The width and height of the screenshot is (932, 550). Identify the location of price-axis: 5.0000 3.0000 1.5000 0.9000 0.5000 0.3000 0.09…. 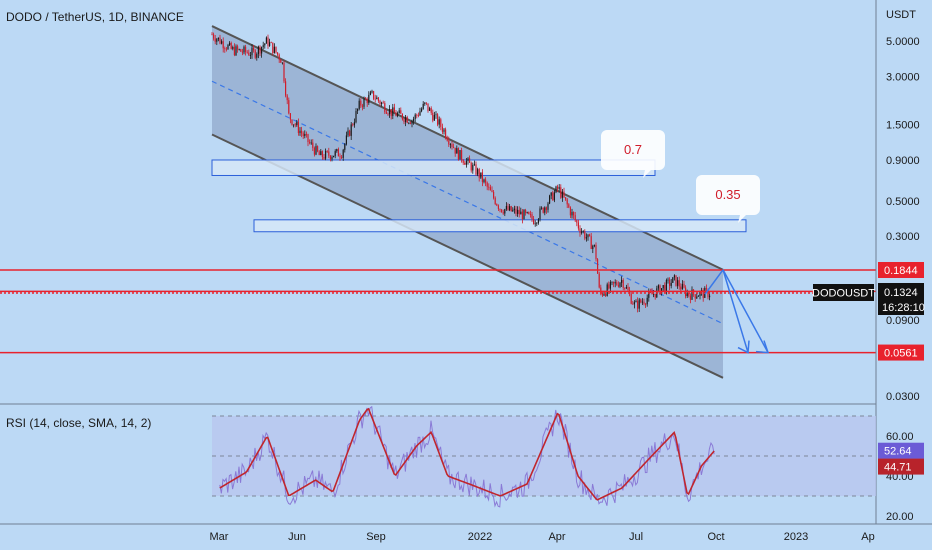
(903, 219).